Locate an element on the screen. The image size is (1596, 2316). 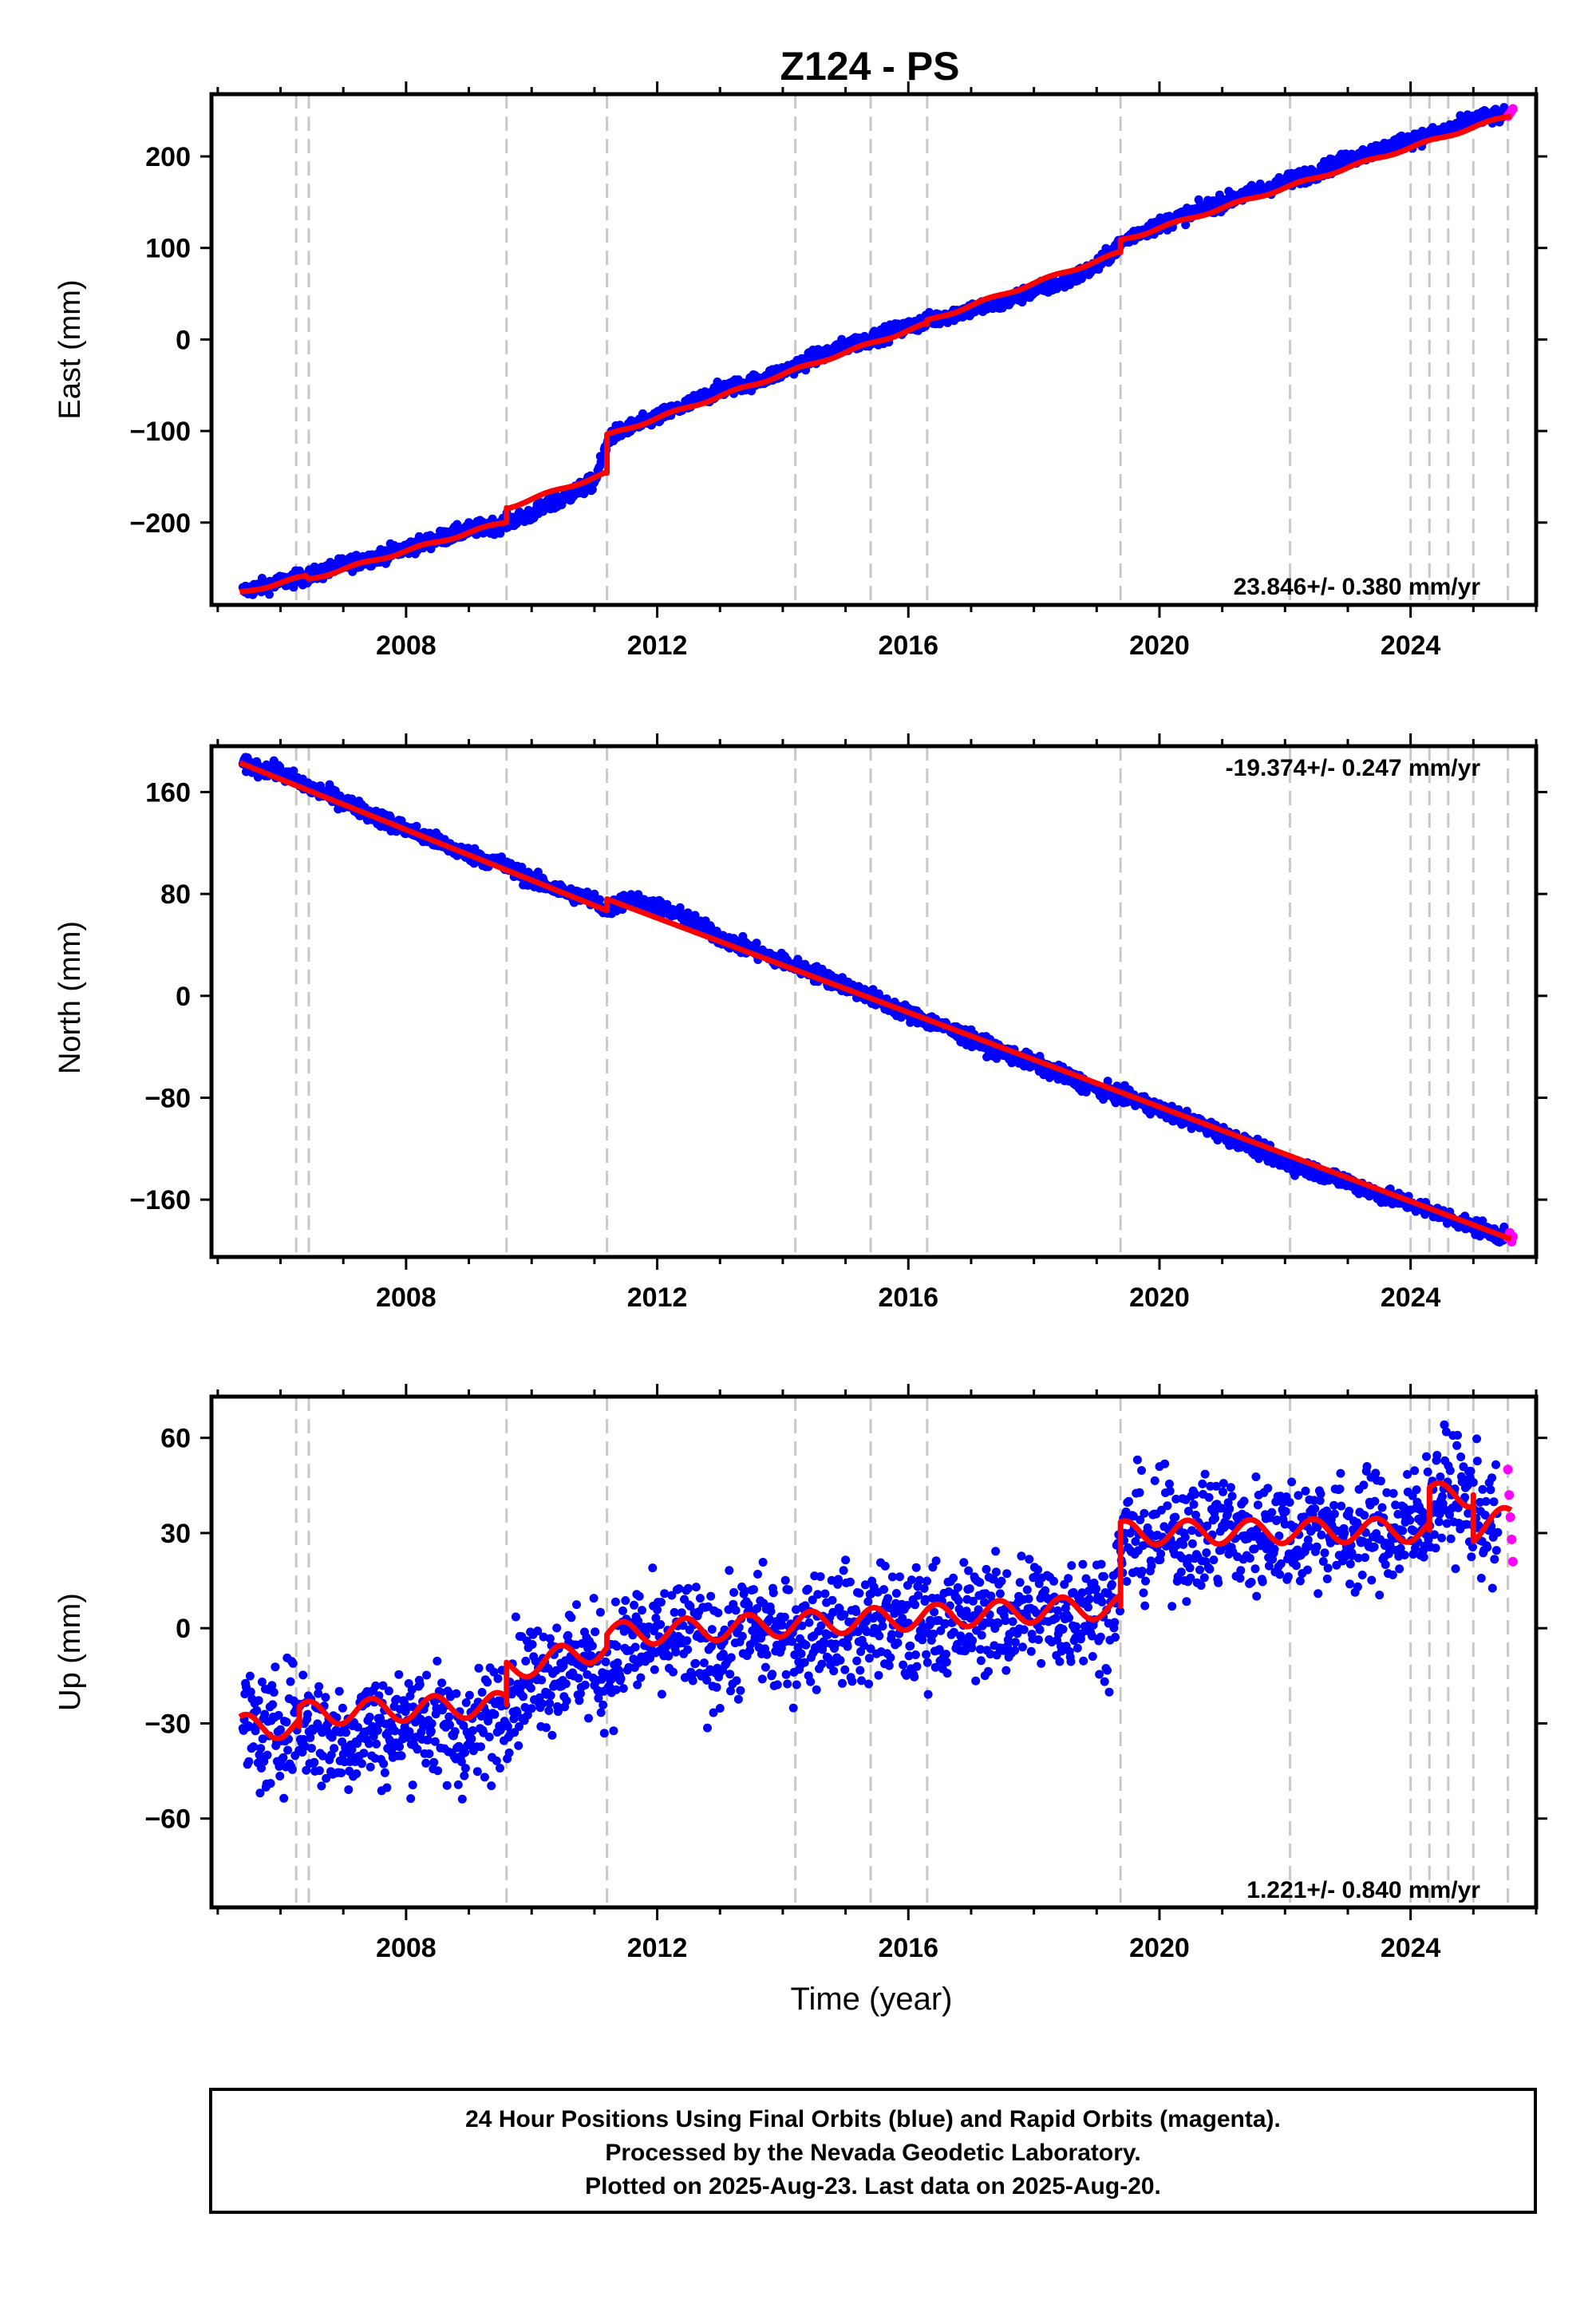
east-x-tick-label: 2012 is located at coordinates (657, 645).